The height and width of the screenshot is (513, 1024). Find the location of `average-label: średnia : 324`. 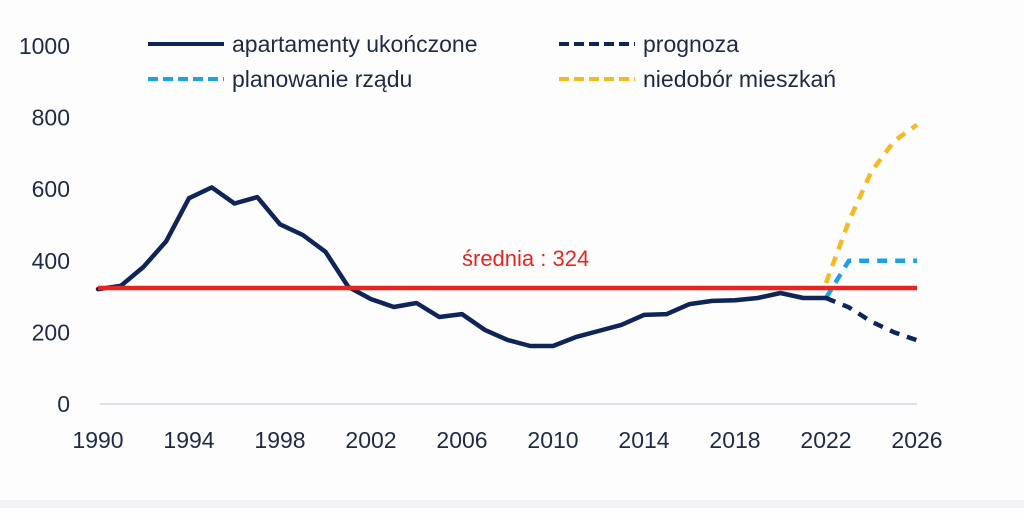

average-label: średnia : 324 is located at coordinates (525, 258).